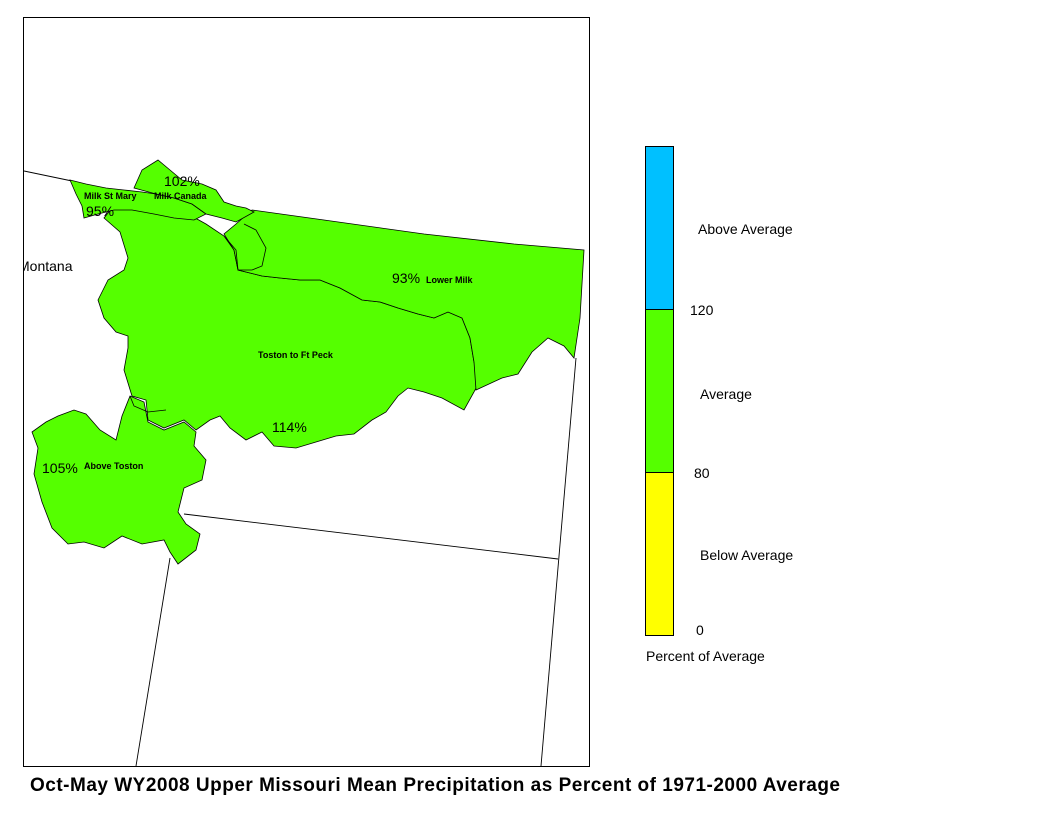  What do you see at coordinates (182, 181) in the screenshot?
I see `basin-percent-milk-canada: 102%` at bounding box center [182, 181].